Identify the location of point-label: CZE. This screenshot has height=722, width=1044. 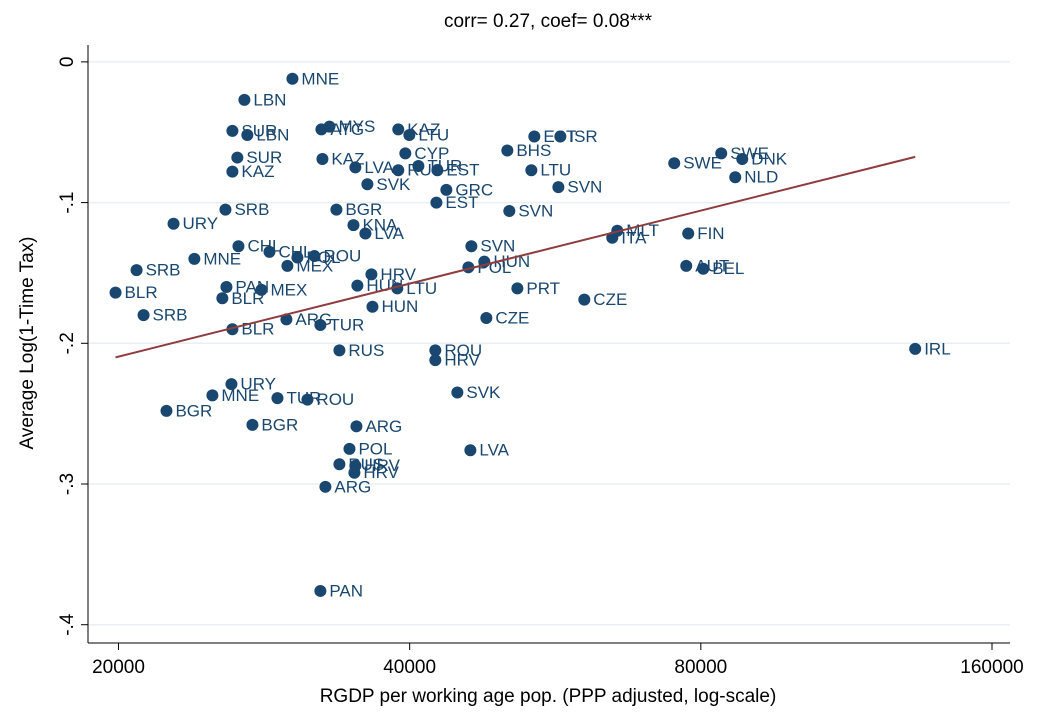
(610, 299).